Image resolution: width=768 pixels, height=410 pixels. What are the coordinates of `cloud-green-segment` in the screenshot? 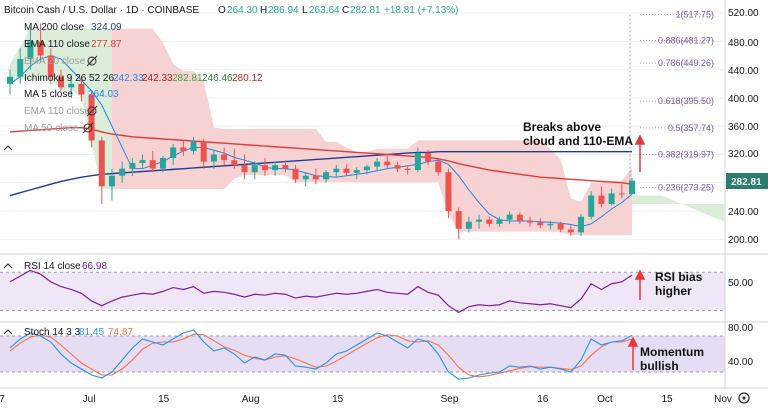 It's located at (61, 109).